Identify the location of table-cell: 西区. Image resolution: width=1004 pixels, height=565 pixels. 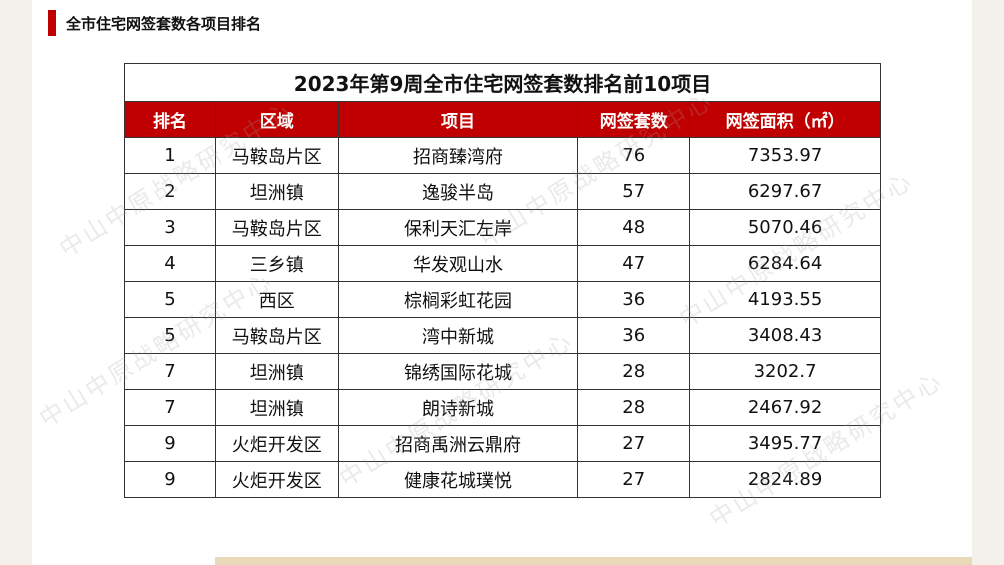
(276, 299).